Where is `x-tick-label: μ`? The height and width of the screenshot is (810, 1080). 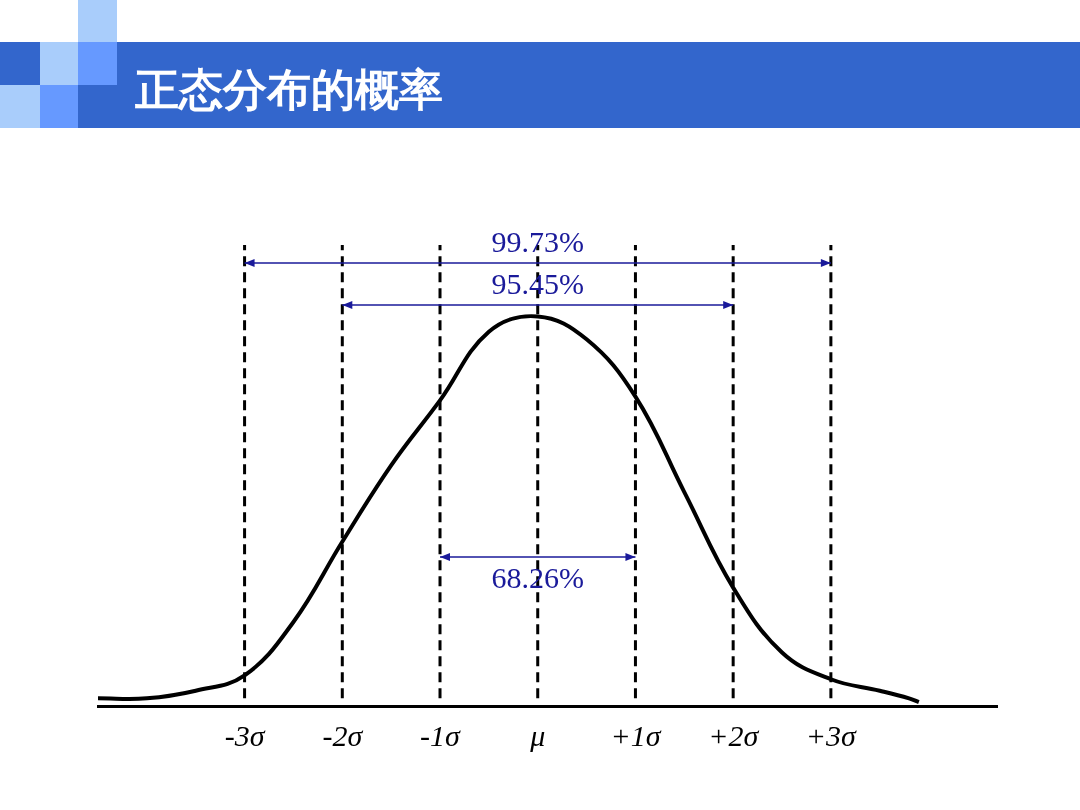 x-tick-label: μ is located at coordinates (537, 735).